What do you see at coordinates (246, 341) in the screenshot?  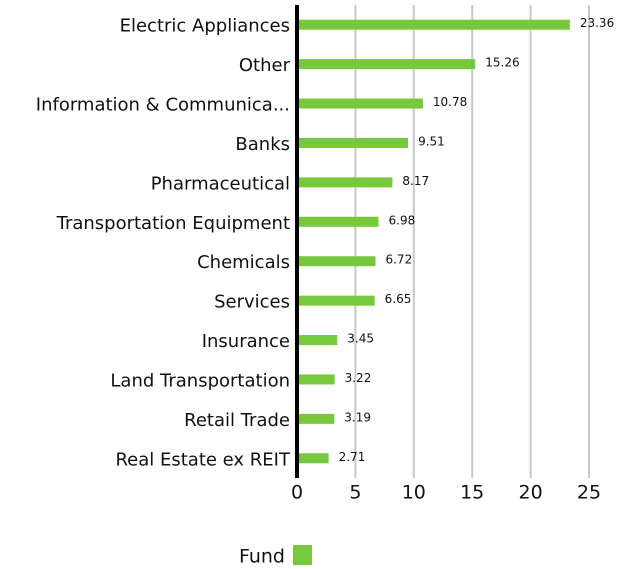 I see `y-tick-label: Insurance` at bounding box center [246, 341].